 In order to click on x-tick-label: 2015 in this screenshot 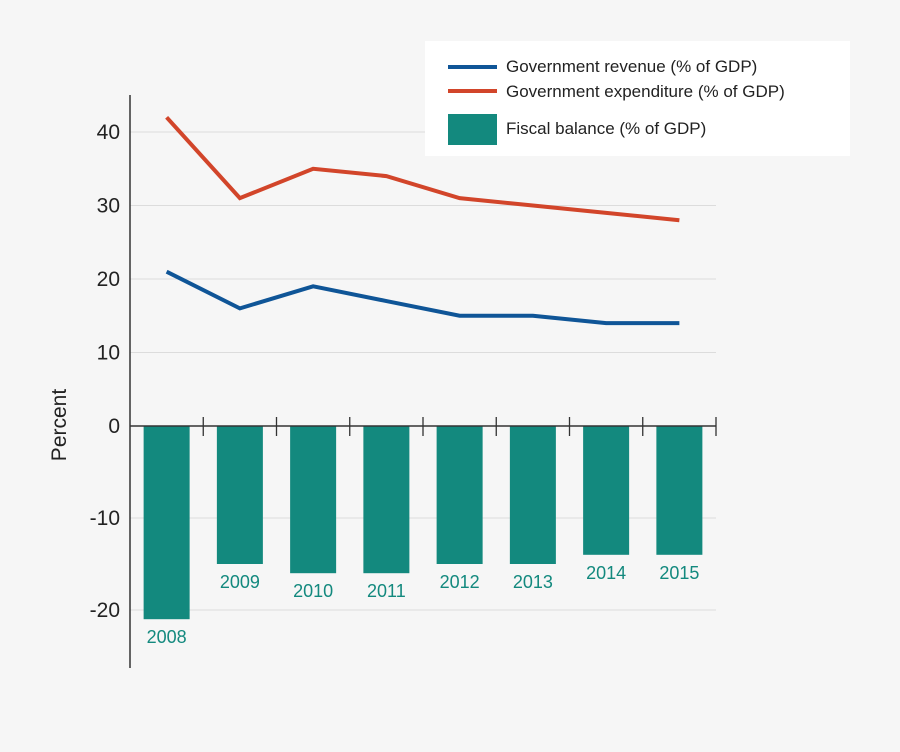, I will do `click(679, 573)`.